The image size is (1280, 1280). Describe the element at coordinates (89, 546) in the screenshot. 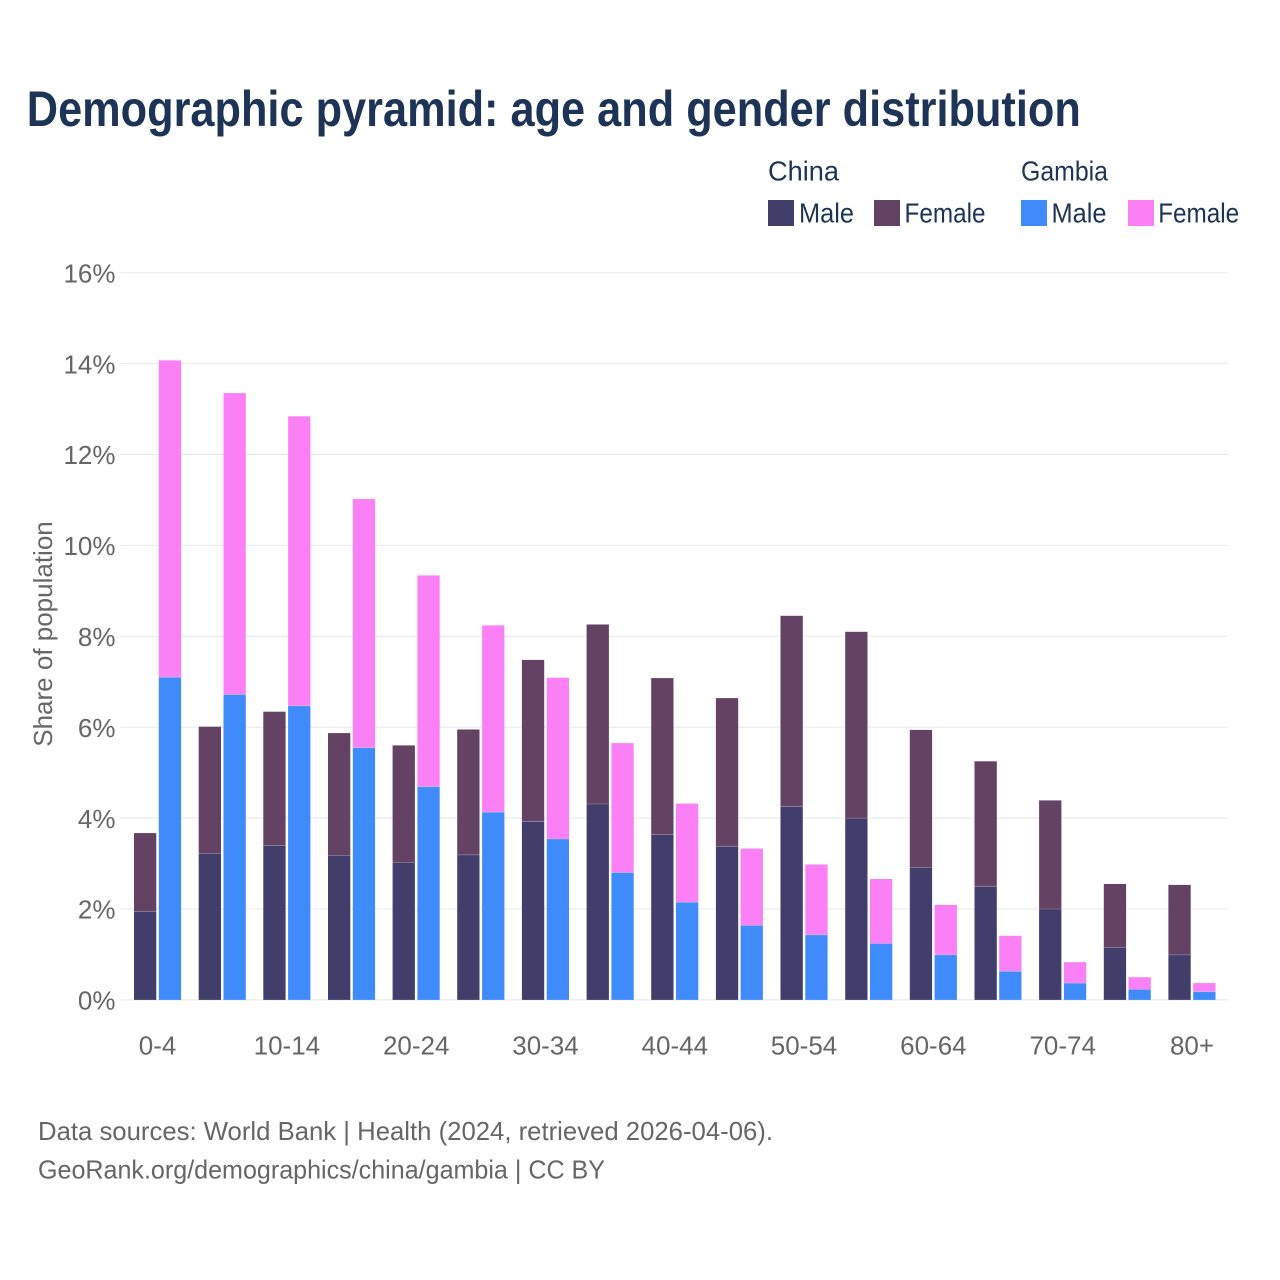

I see `svg-text: 10%` at that location.